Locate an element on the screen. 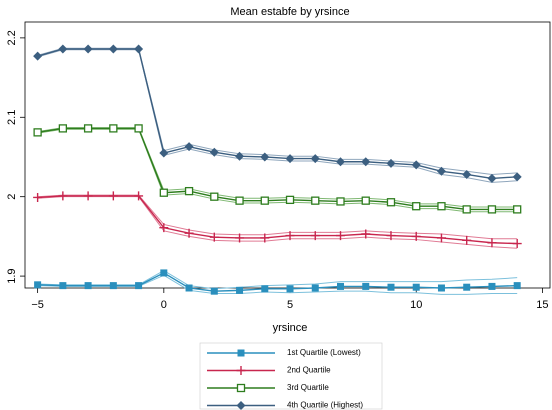  x-tick-label: 10 is located at coordinates (416, 305).